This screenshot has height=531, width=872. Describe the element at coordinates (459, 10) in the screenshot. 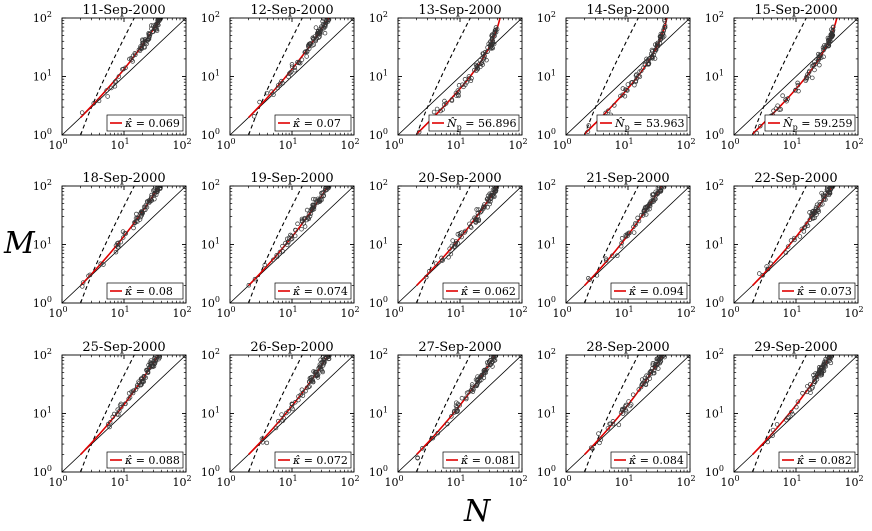

I see `panel-title: 13-Sep-2000` at that location.